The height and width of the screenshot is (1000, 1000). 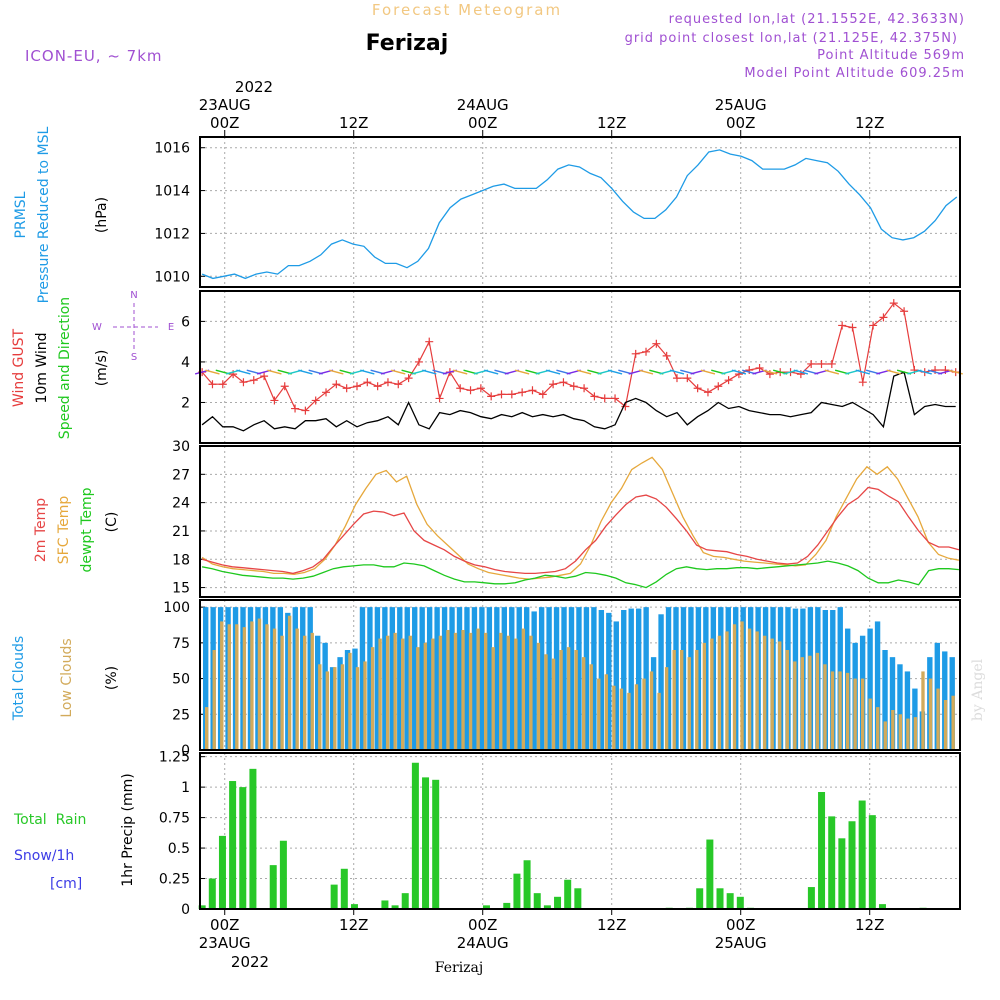 What do you see at coordinates (44, 214) in the screenshot?
I see `pressure-desc-label: Pressure Reduced to MSL` at bounding box center [44, 214].